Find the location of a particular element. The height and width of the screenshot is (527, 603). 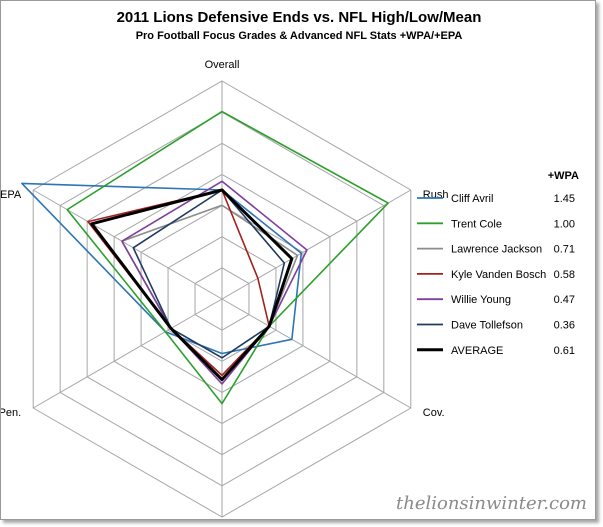

series-line-dave-tollefson is located at coordinates (209, 274).